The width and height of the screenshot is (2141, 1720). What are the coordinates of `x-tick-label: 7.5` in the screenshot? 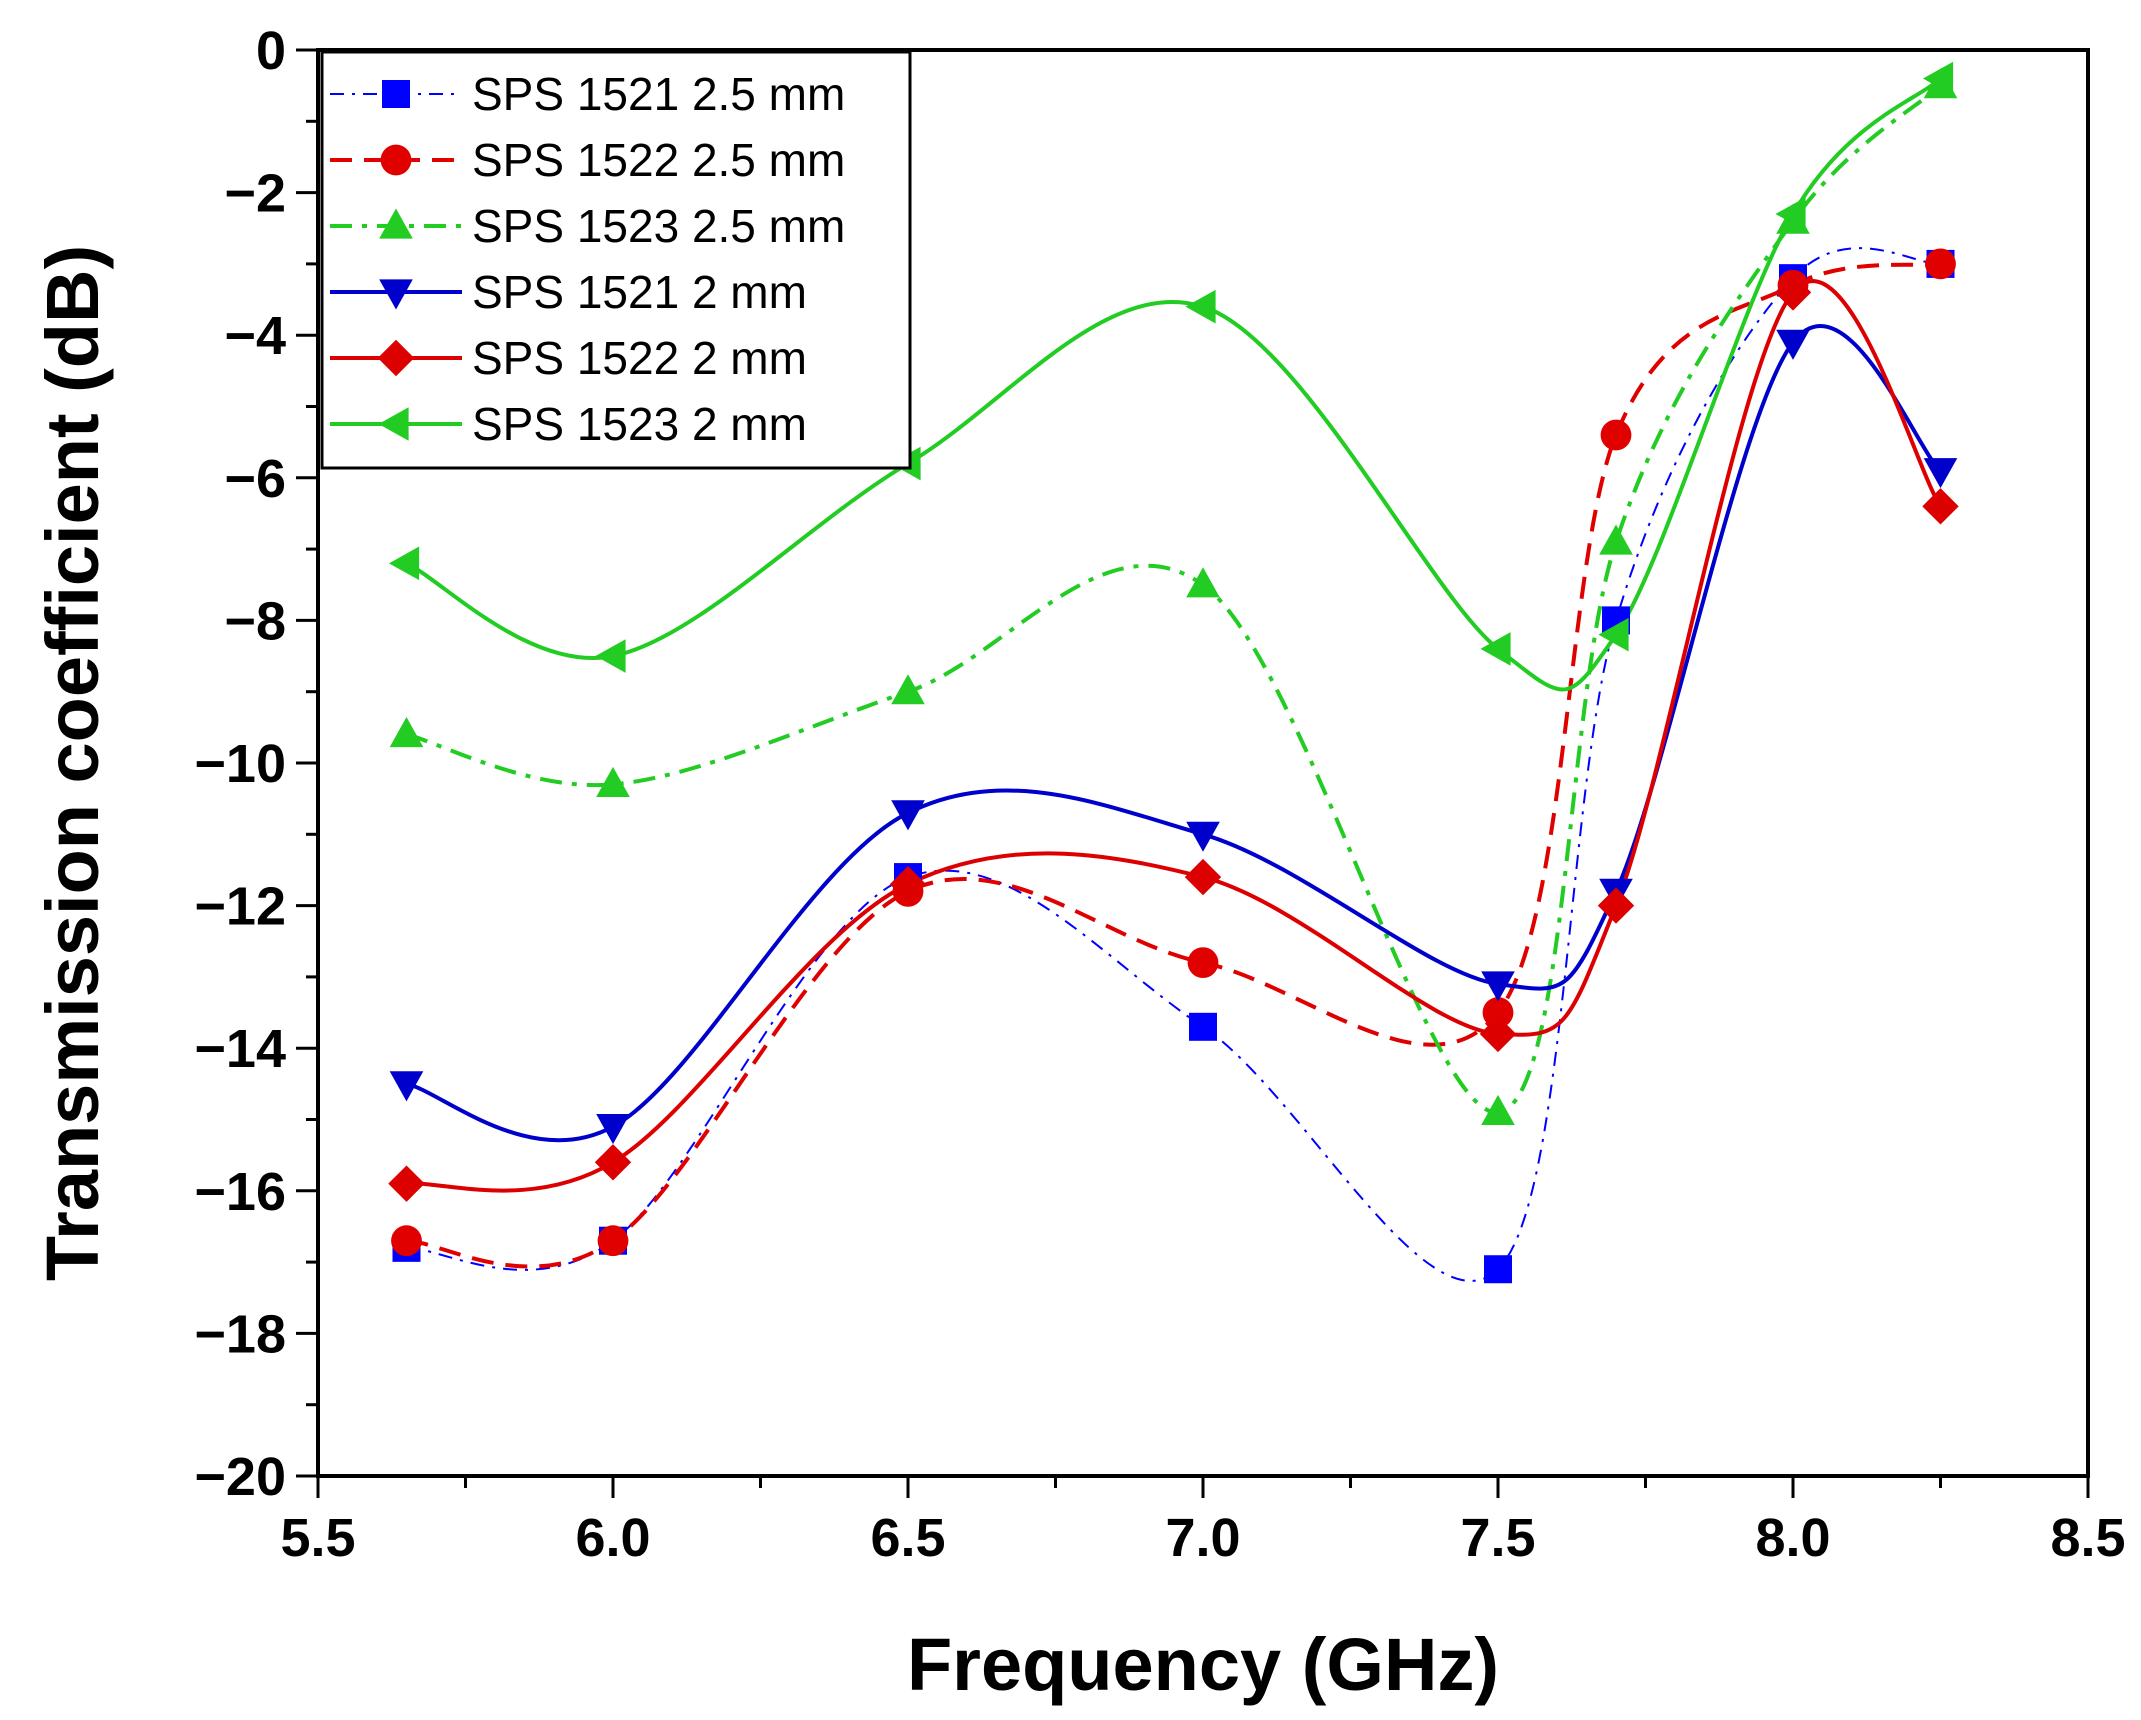 It's located at (1497, 1538).